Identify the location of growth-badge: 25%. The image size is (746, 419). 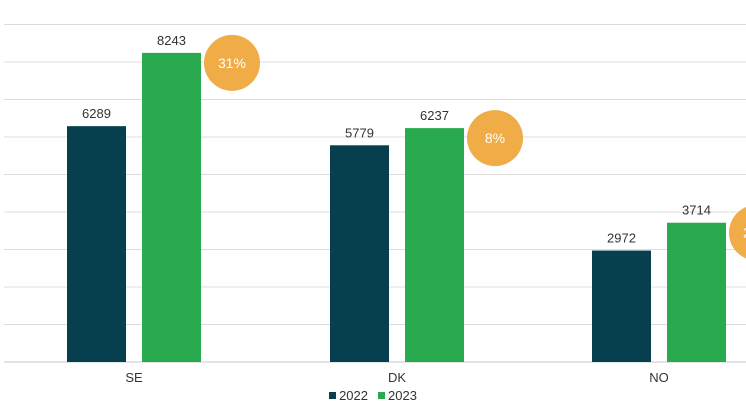
(737, 232).